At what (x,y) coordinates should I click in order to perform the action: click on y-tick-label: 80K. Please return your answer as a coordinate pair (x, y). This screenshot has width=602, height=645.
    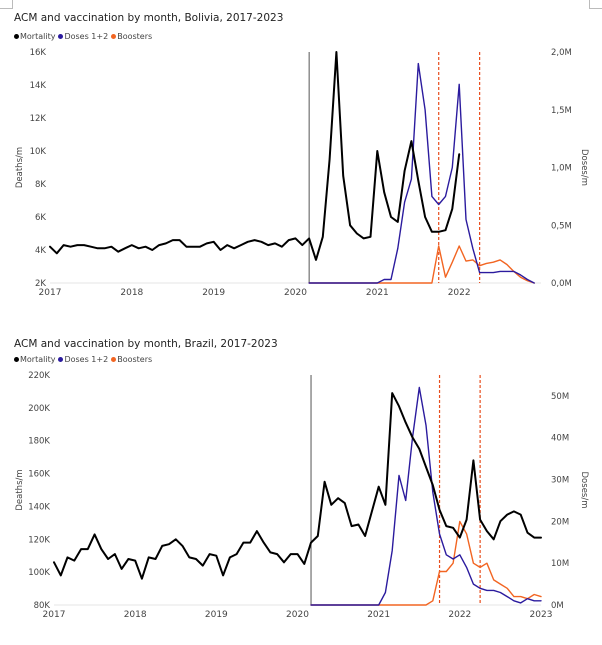
    Looking at the image, I should click on (42, 606).